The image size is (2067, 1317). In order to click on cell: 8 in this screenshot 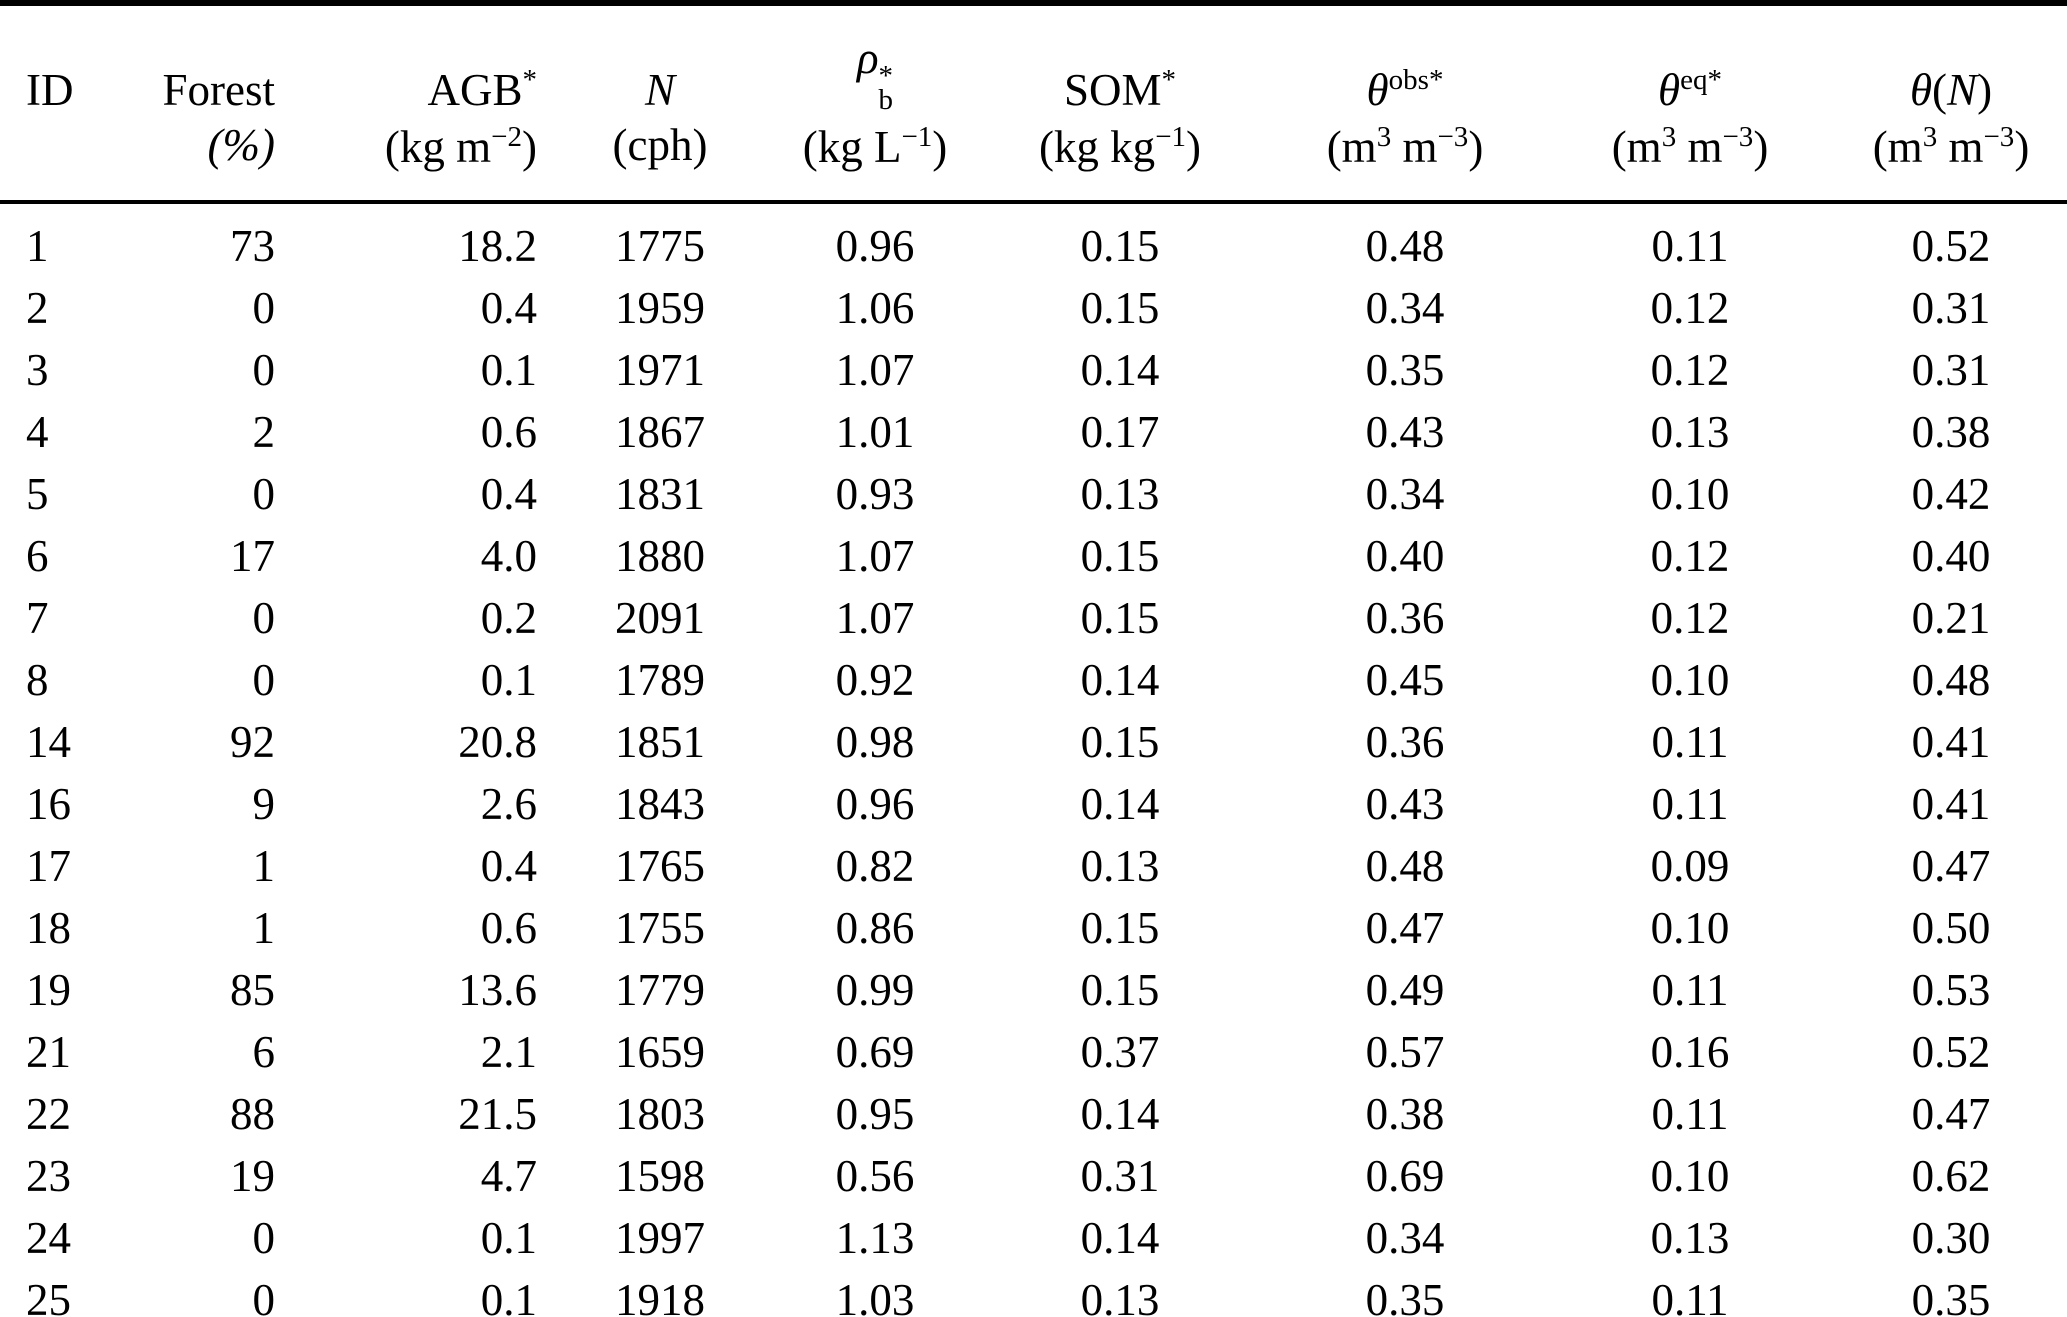, I will do `click(37, 680)`.